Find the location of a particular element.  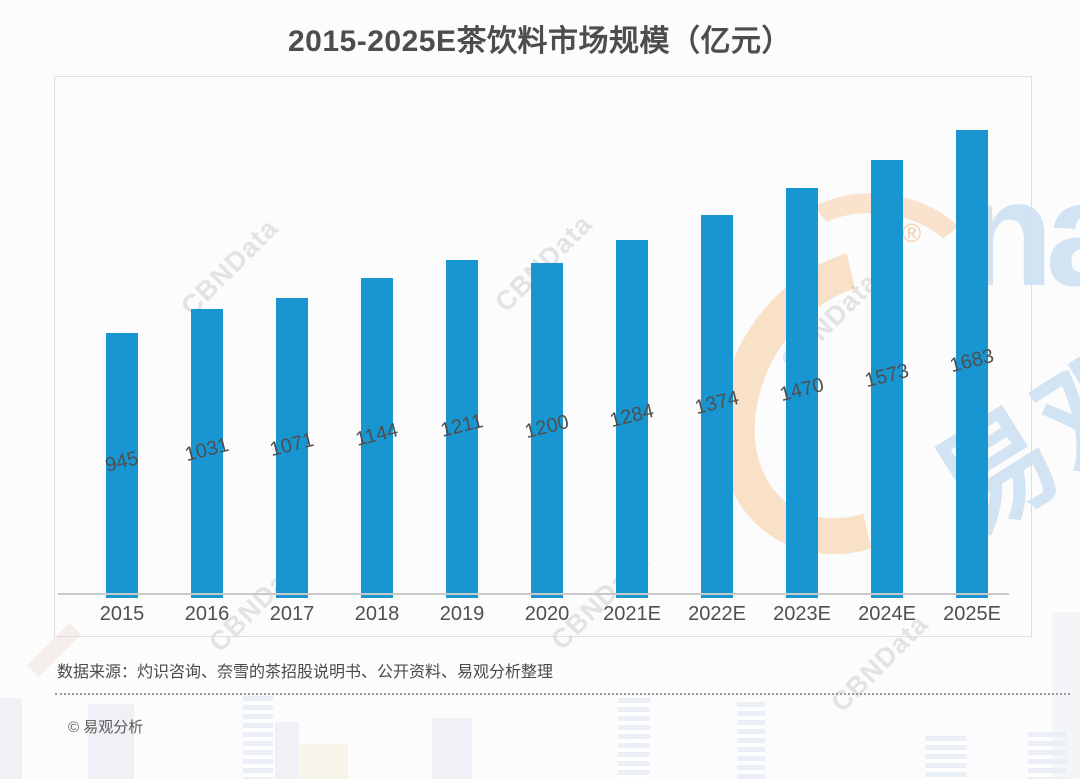

x-tick-label: 2020 is located at coordinates (547, 614).